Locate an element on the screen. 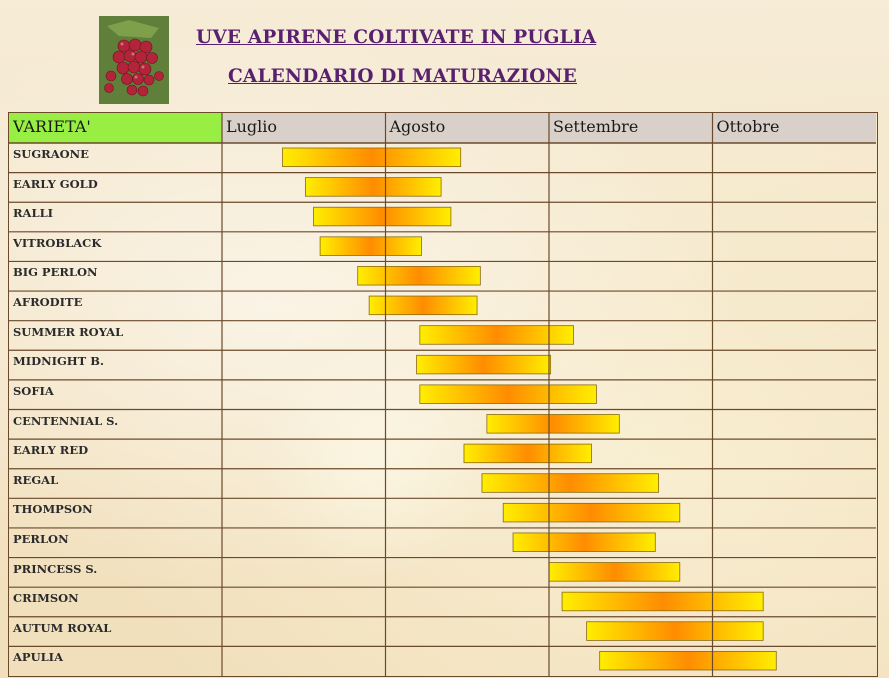 Image resolution: width=889 pixels, height=678 pixels. variety-label: SUGRAONE is located at coordinates (51, 154).